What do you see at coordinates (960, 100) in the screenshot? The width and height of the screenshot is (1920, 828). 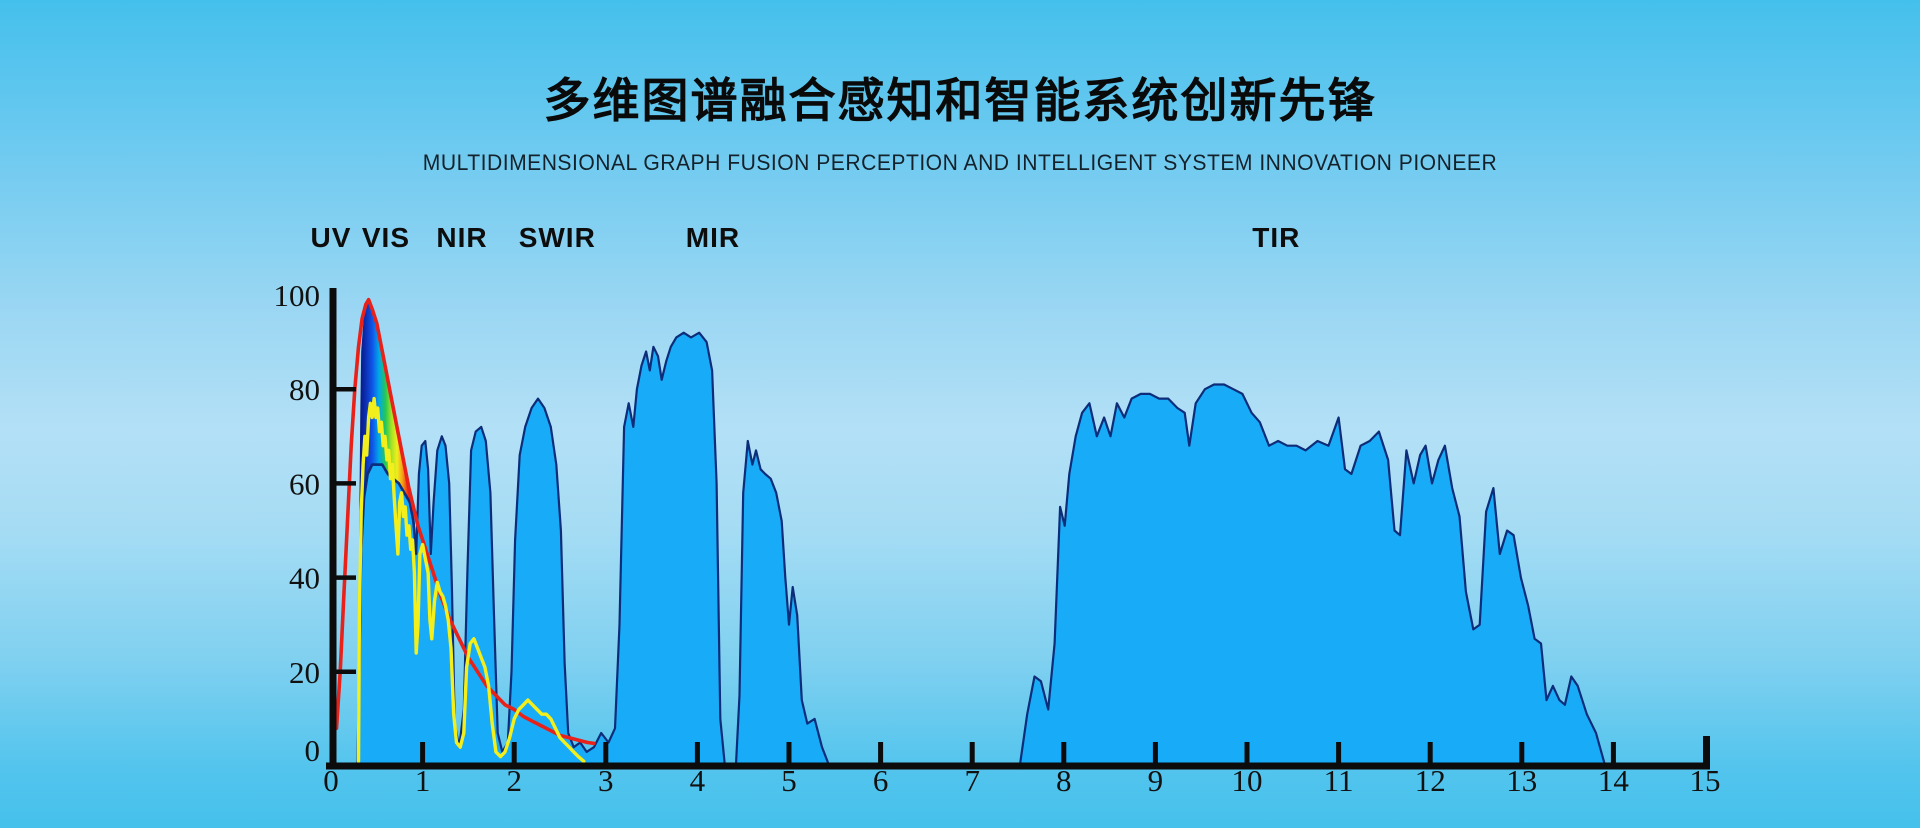 I see `page-title: 多维图谱融合感知和智能系统创新先锋` at bounding box center [960, 100].